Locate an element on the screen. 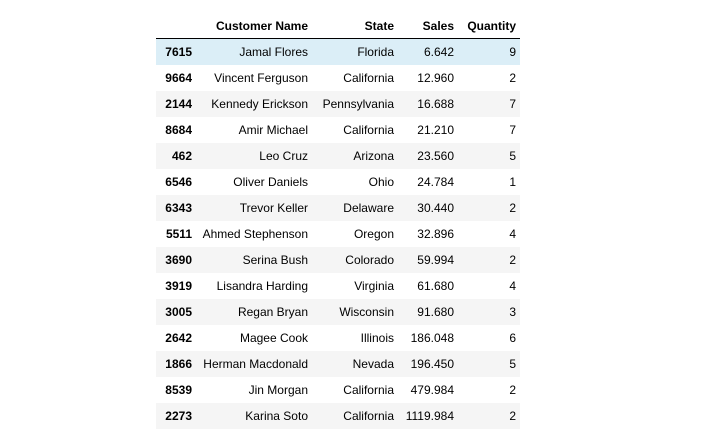 Image resolution: width=718 pixels, height=438 pixels. cell-state: Nevada is located at coordinates (373, 364).